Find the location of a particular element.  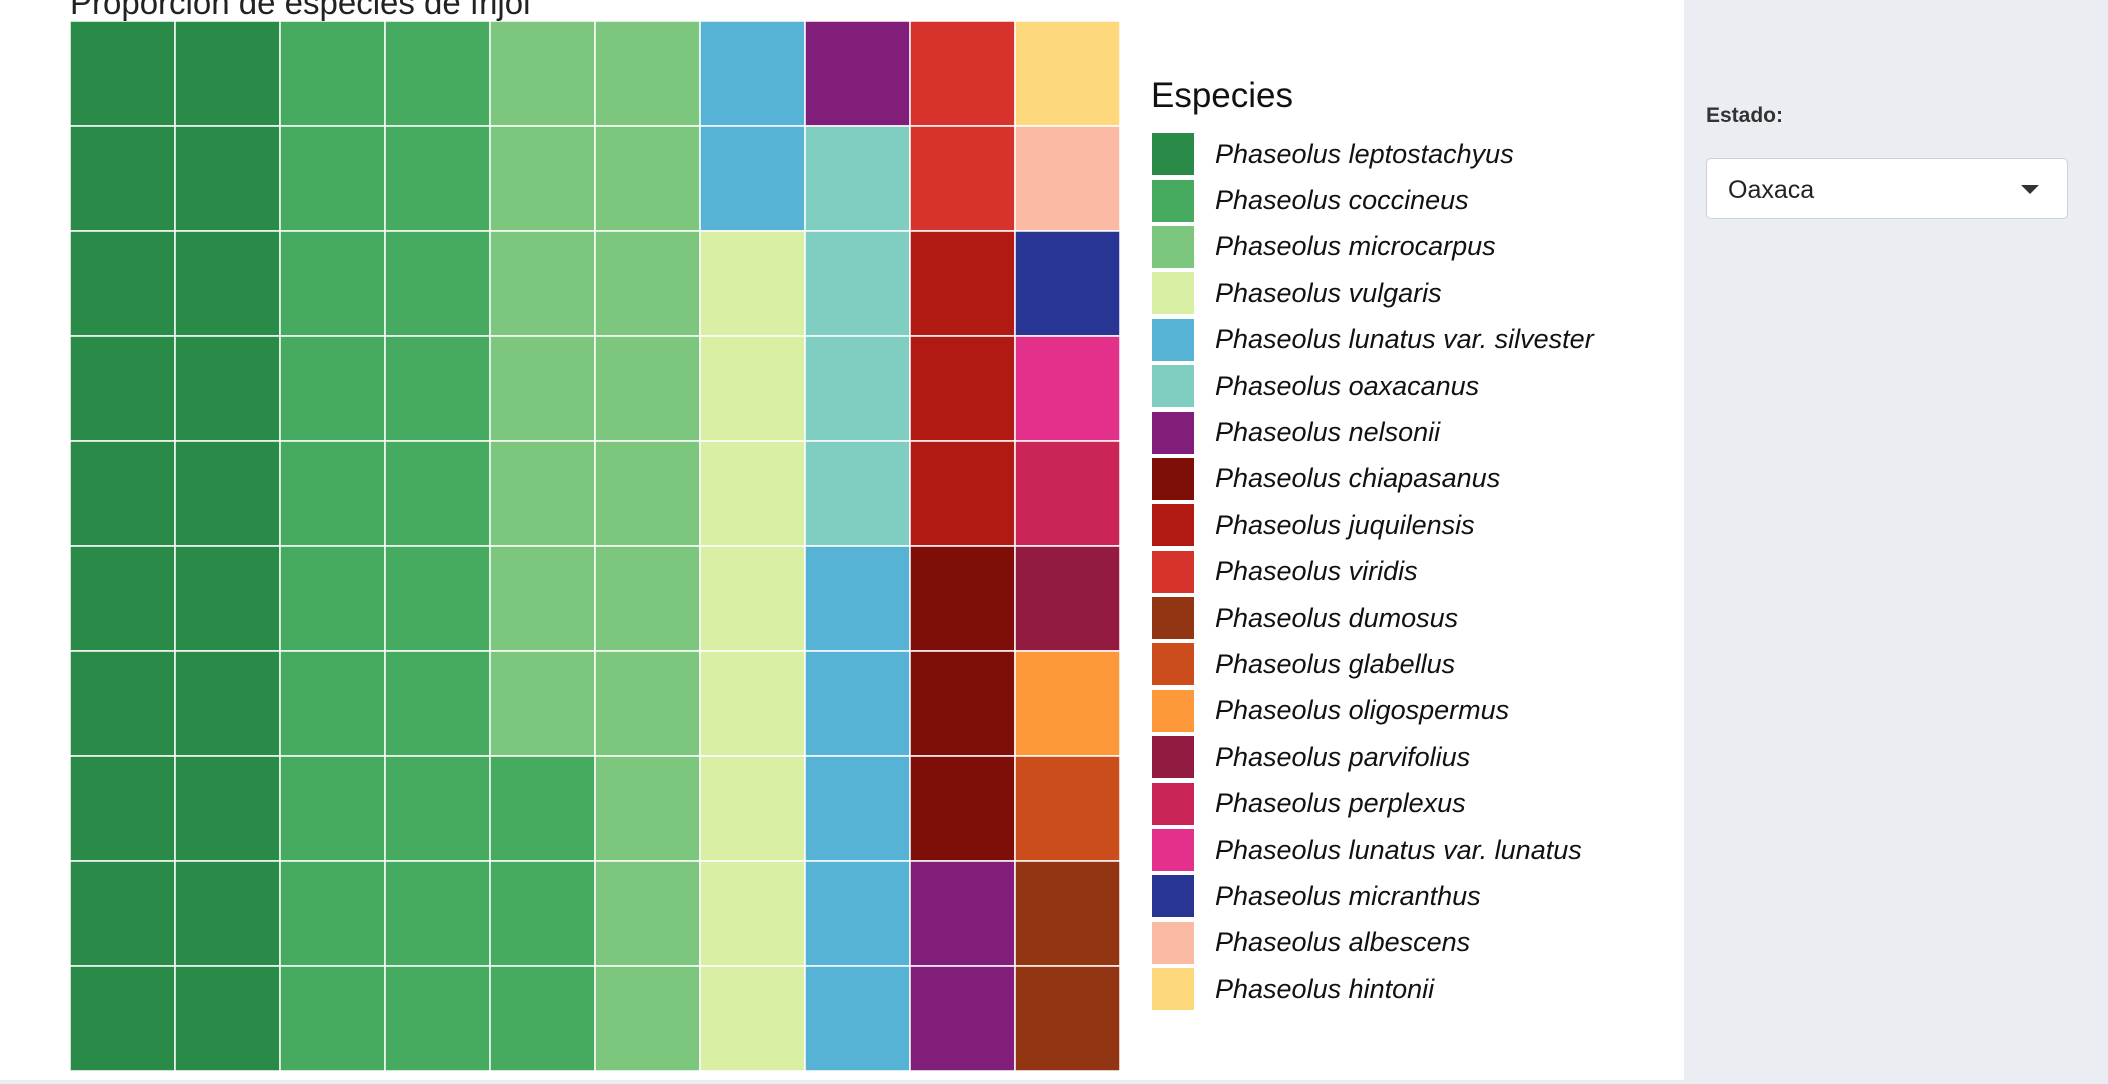

legend-label: Phaseolus dumosus is located at coordinates (1337, 617).